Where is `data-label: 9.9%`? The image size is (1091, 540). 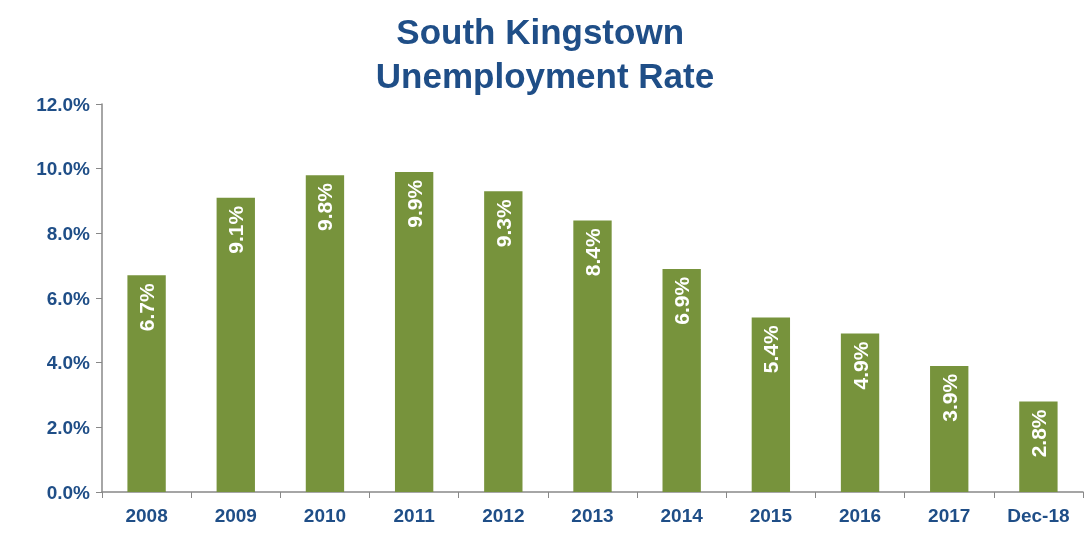
data-label: 9.9% is located at coordinates (414, 203).